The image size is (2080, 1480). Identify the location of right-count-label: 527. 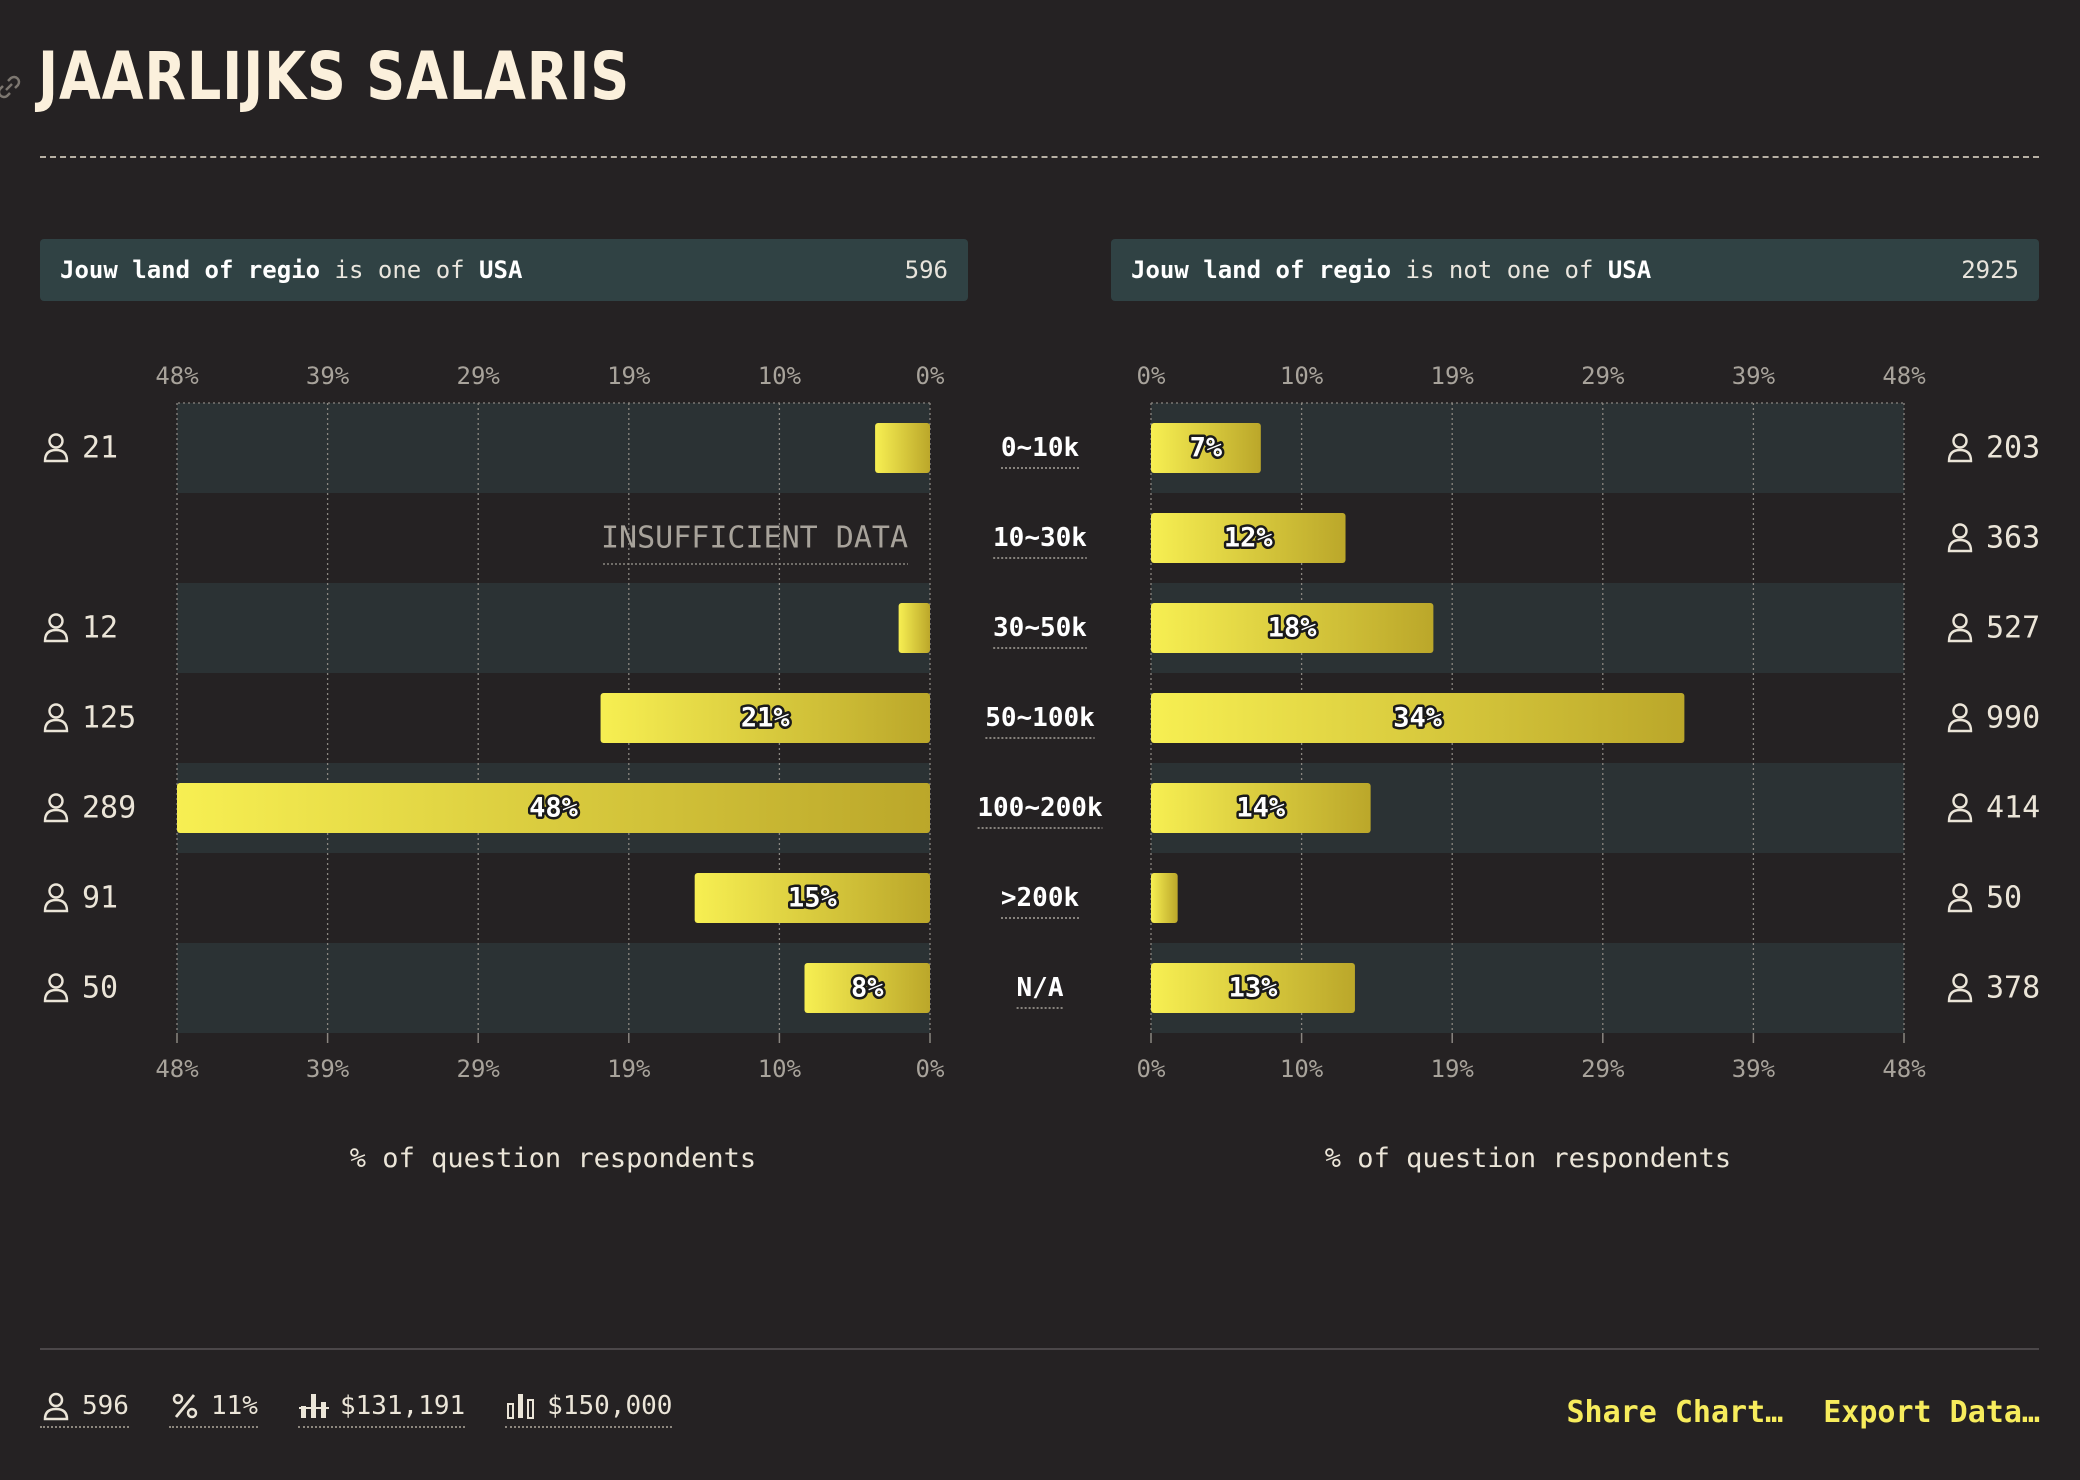
(2013, 628).